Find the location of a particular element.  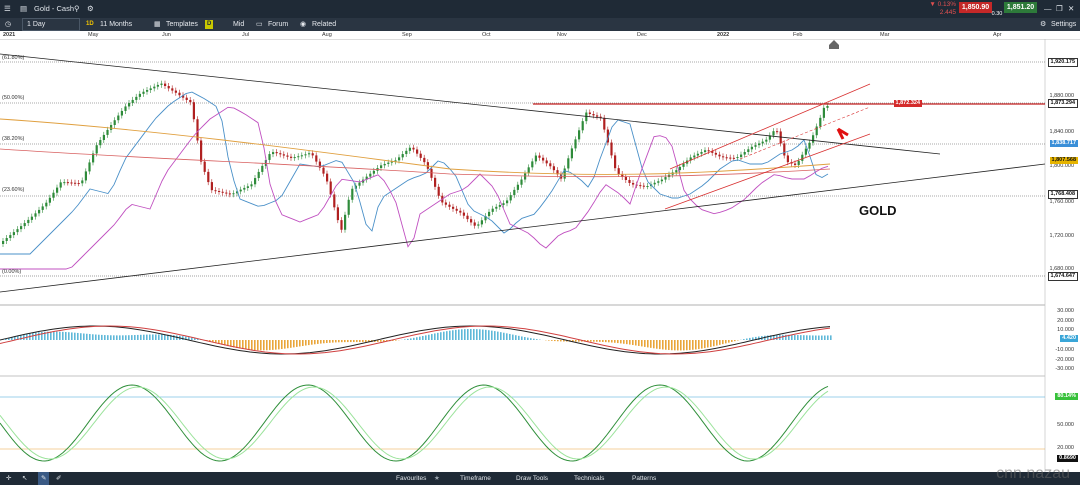

star-icon: ★ is located at coordinates (437, 478).